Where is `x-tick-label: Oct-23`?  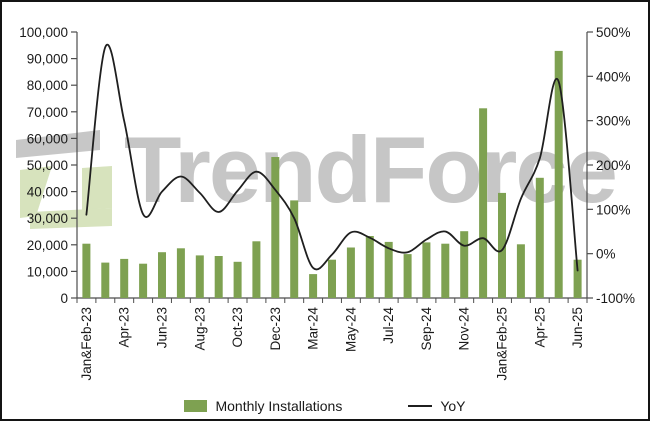
x-tick-label: Oct-23 is located at coordinates (237, 327).